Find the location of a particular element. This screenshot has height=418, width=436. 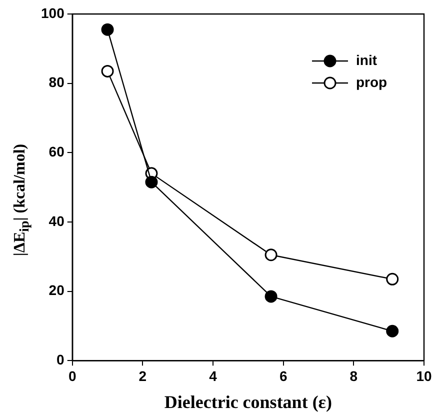

x-tick-label: 0 is located at coordinates (72, 376).